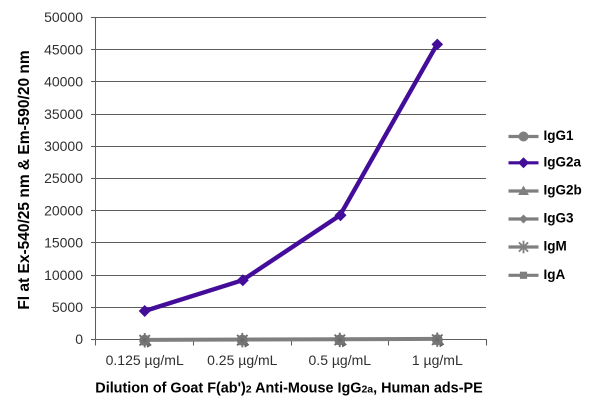 Image resolution: width=600 pixels, height=411 pixels. I want to click on svg-text: 15000, so click(63, 243).